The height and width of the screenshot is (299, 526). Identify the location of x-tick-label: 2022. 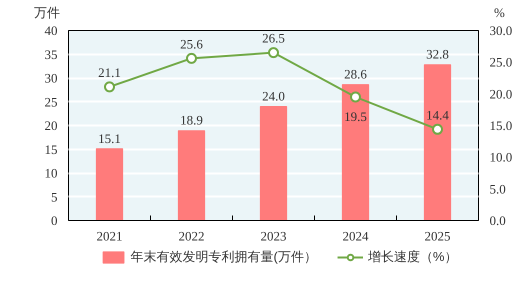
(191, 236).